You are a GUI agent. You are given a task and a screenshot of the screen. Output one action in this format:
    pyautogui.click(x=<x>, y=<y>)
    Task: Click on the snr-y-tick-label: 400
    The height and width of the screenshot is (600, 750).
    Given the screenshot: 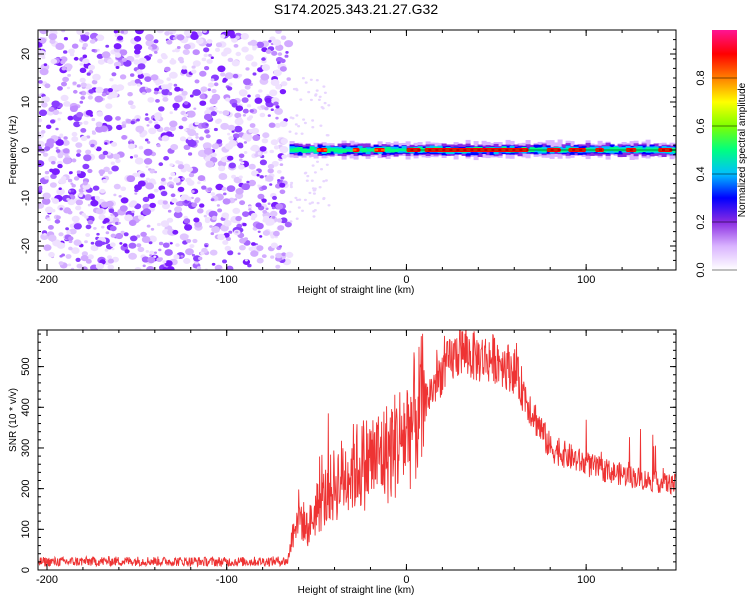 What is the action you would take?
    pyautogui.click(x=26, y=407)
    